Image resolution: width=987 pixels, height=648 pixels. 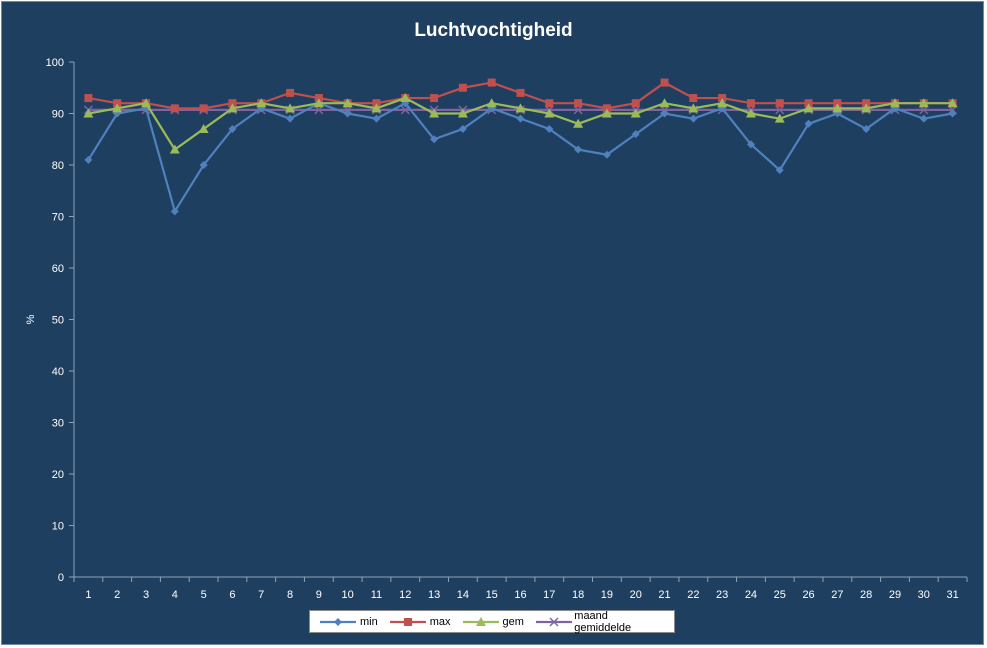 I want to click on x-tick-label: 29, so click(x=895, y=595).